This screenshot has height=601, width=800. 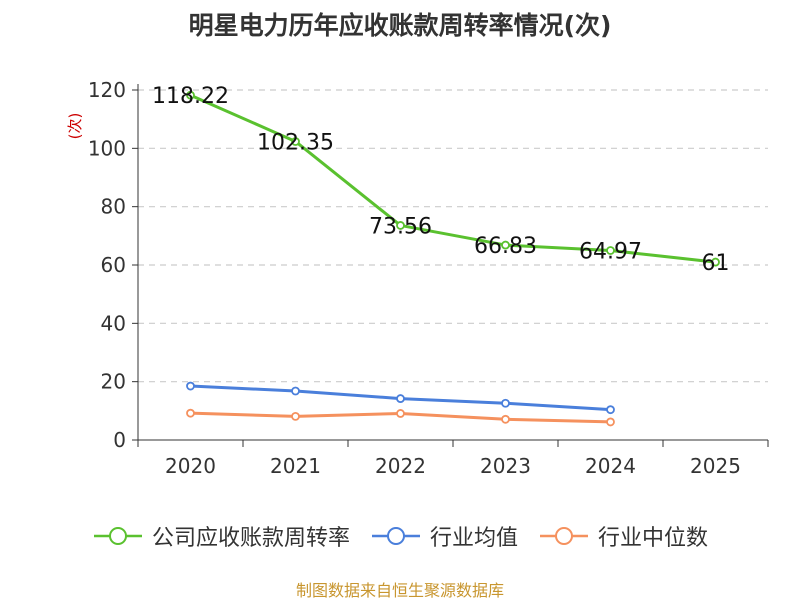 What do you see at coordinates (400, 466) in the screenshot?
I see `x-tick-label: 2022` at bounding box center [400, 466].